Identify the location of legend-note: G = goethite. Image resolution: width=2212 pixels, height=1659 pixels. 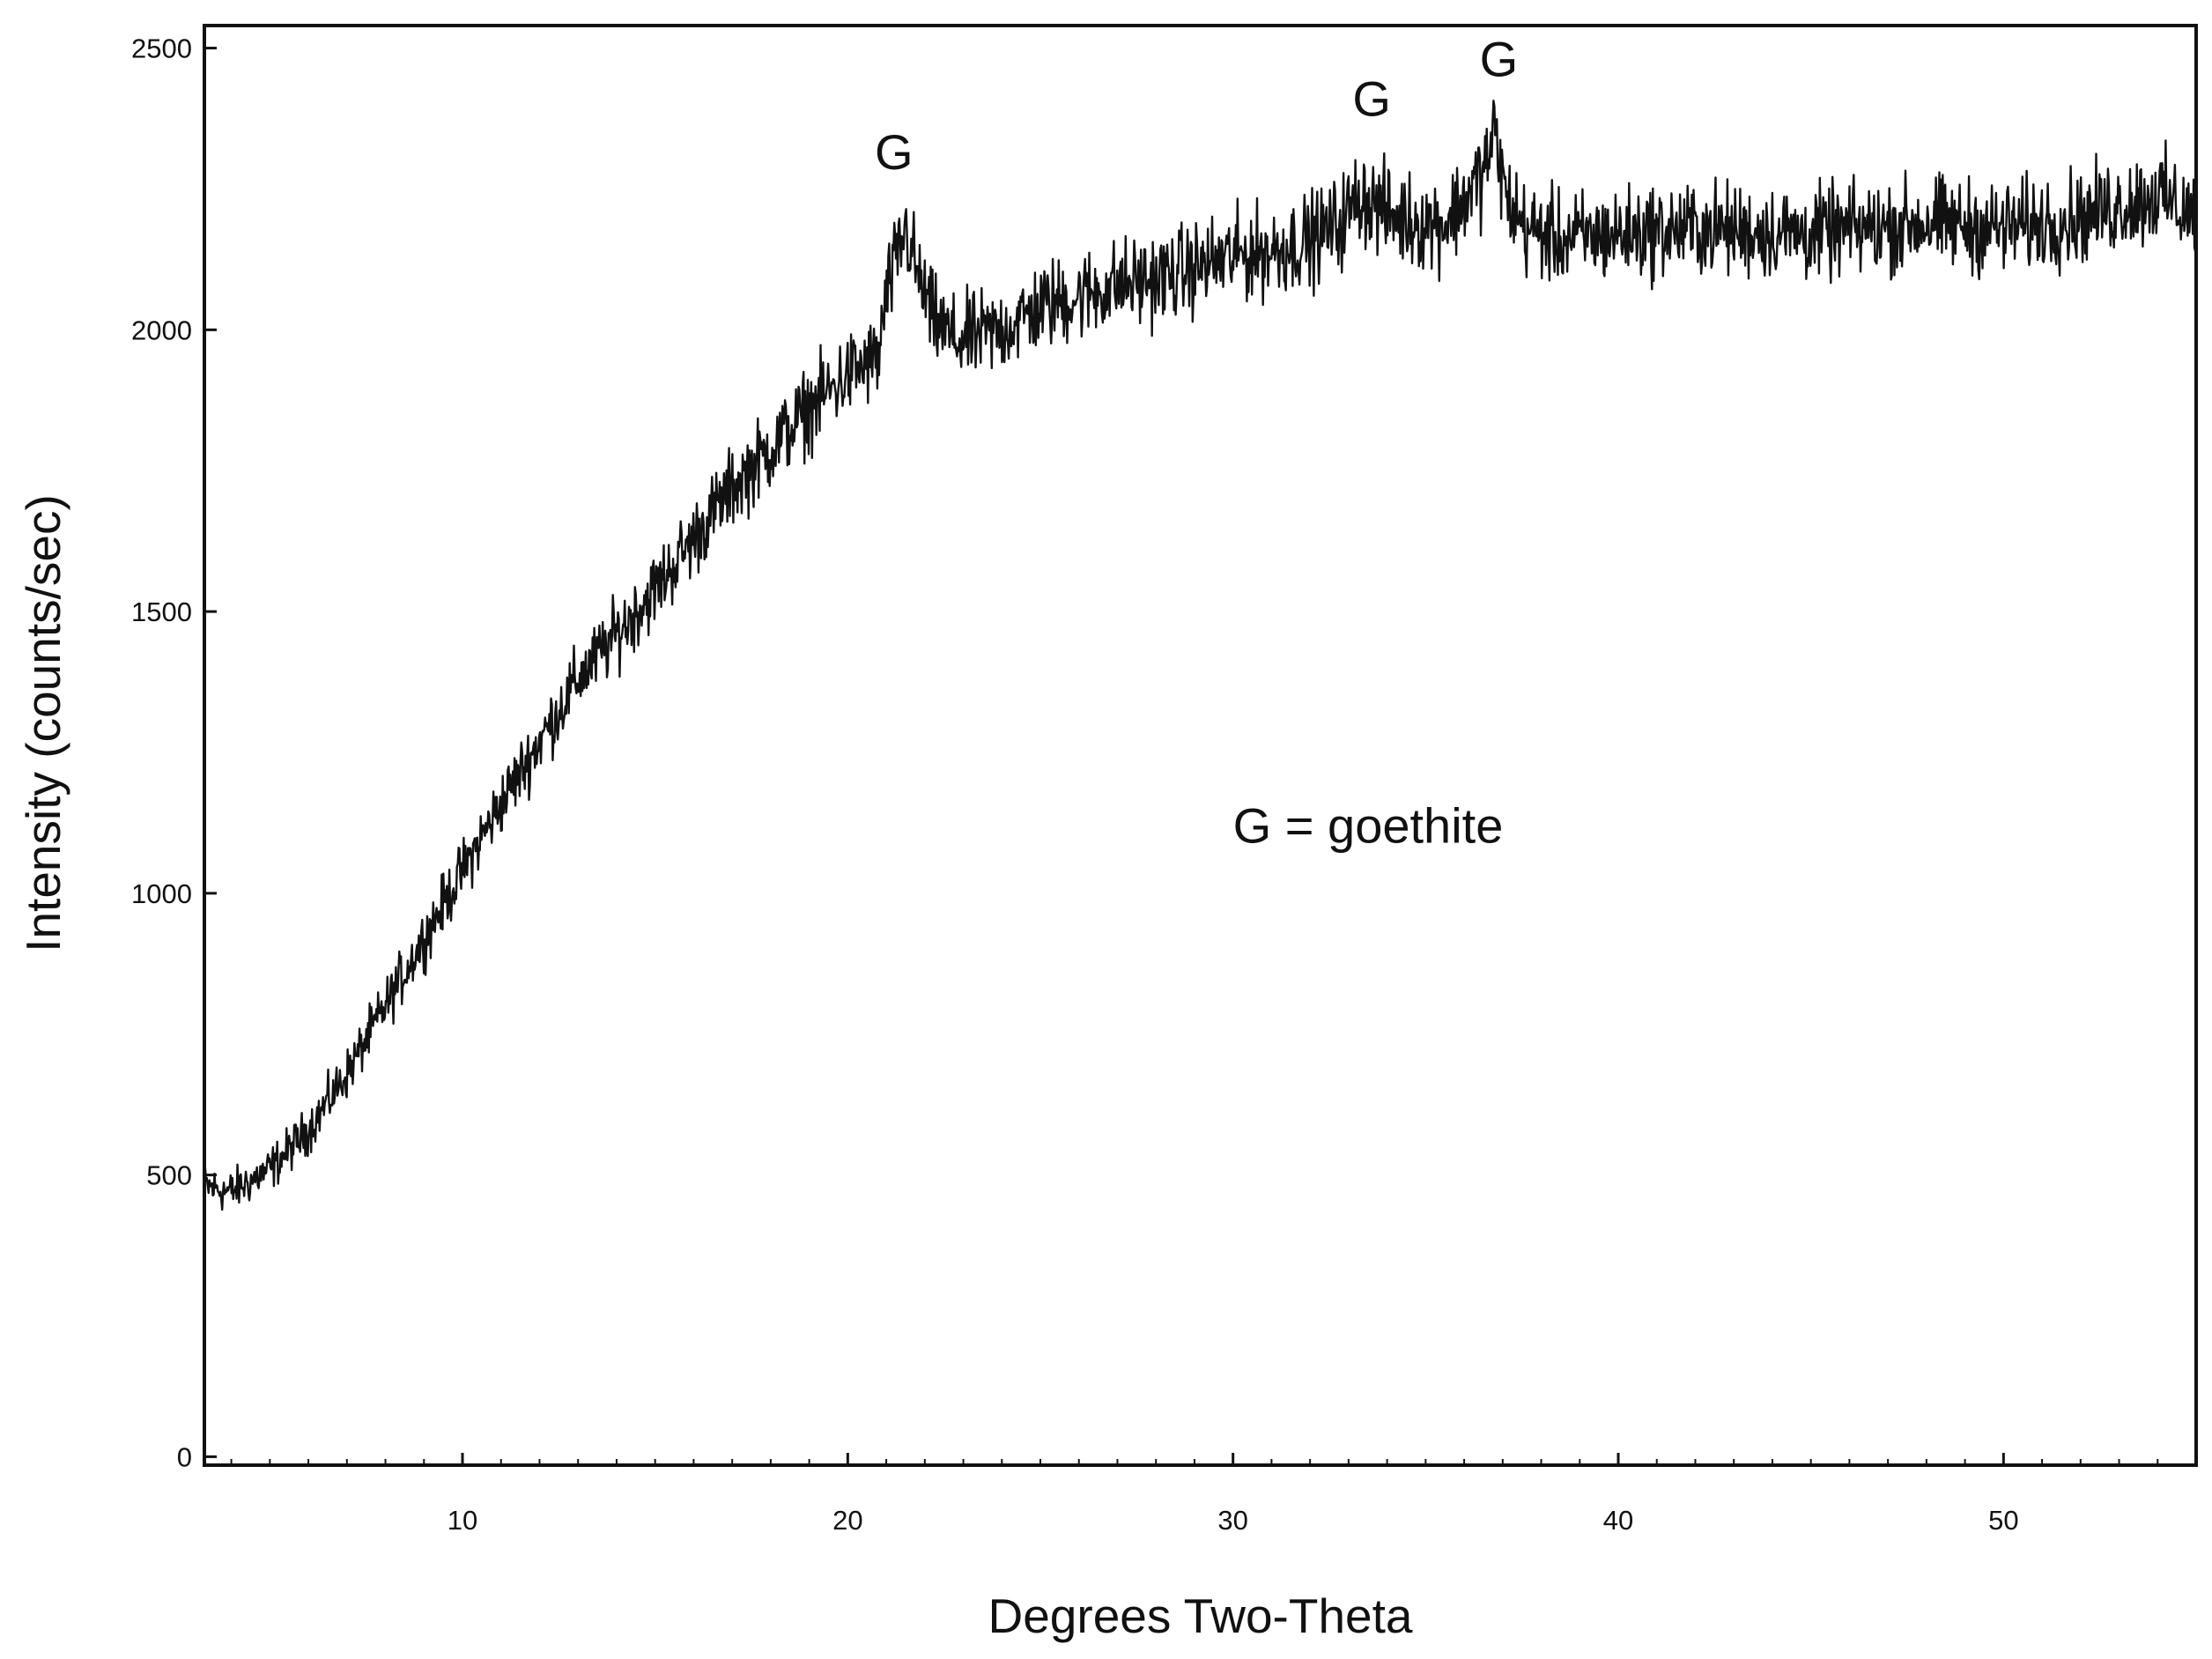
(1368, 825).